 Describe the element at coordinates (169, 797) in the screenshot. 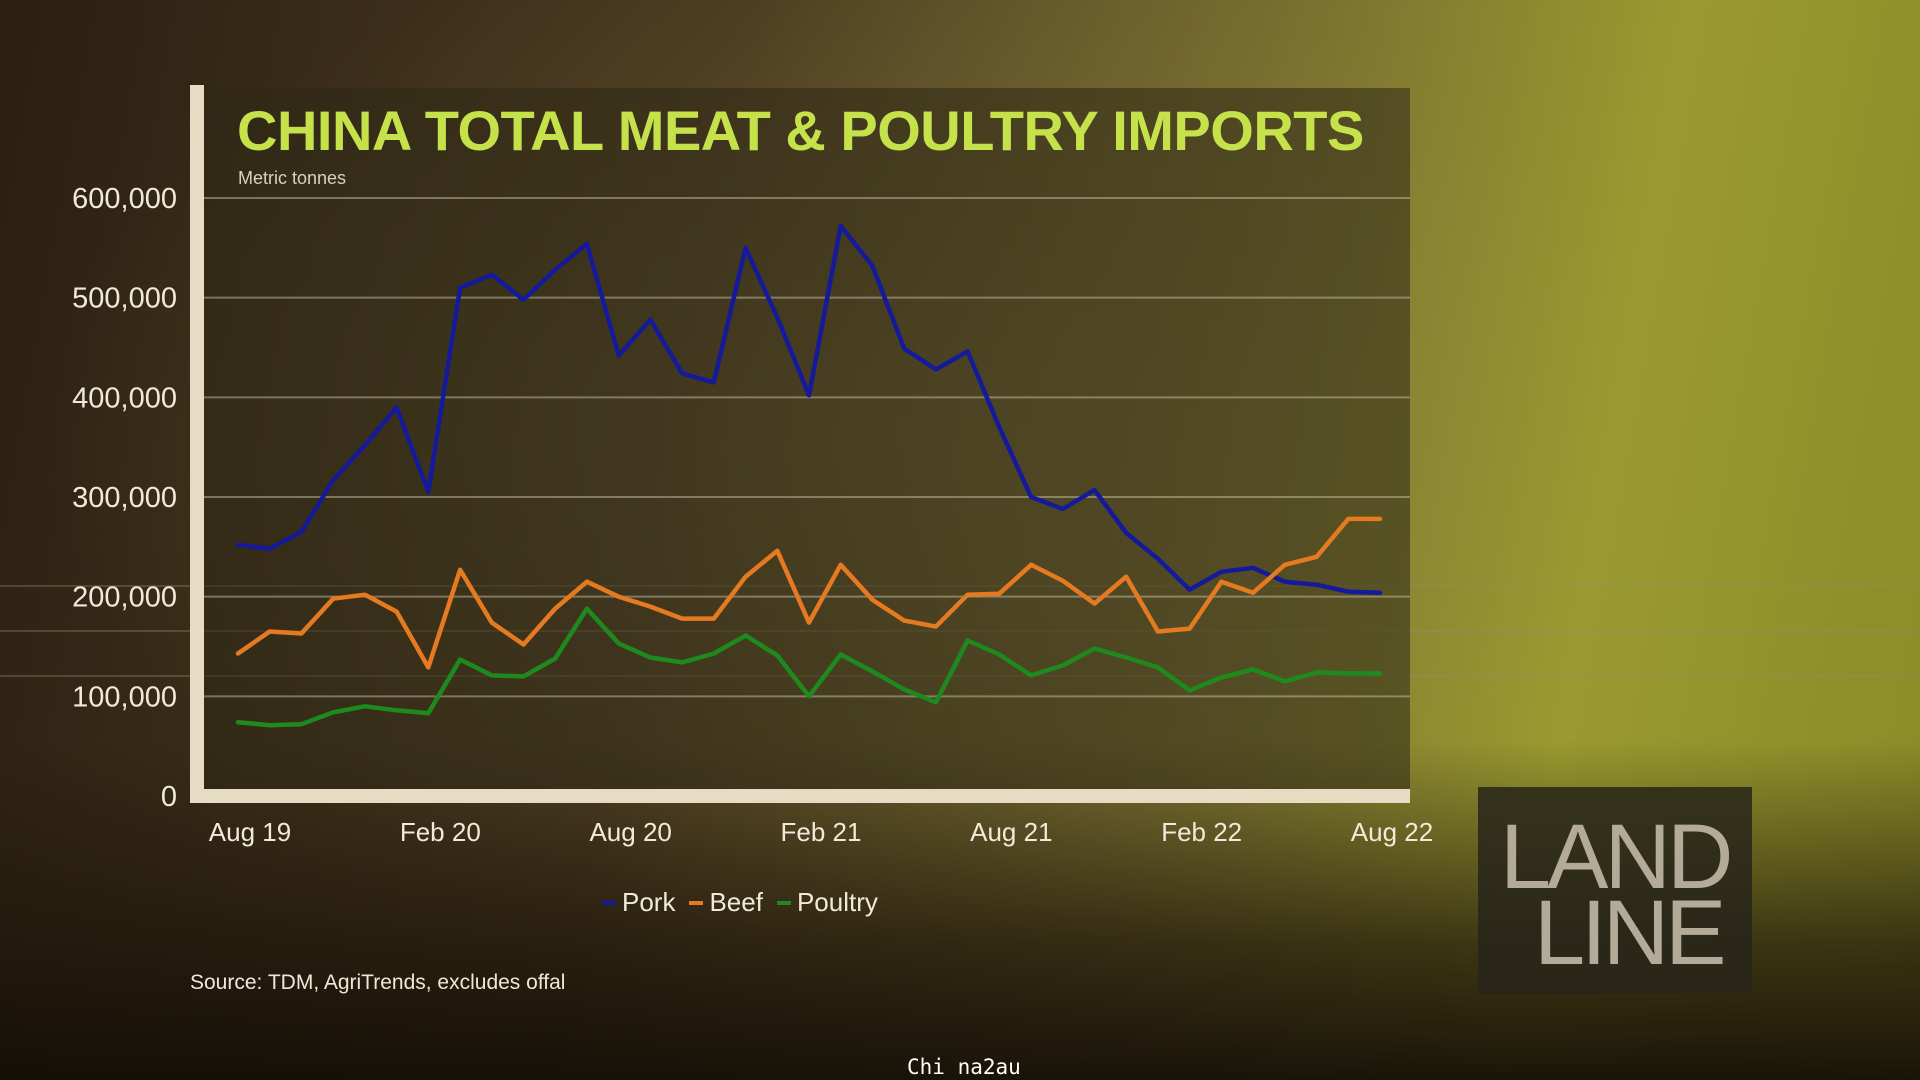

I see `y-tick-label: 0` at that location.